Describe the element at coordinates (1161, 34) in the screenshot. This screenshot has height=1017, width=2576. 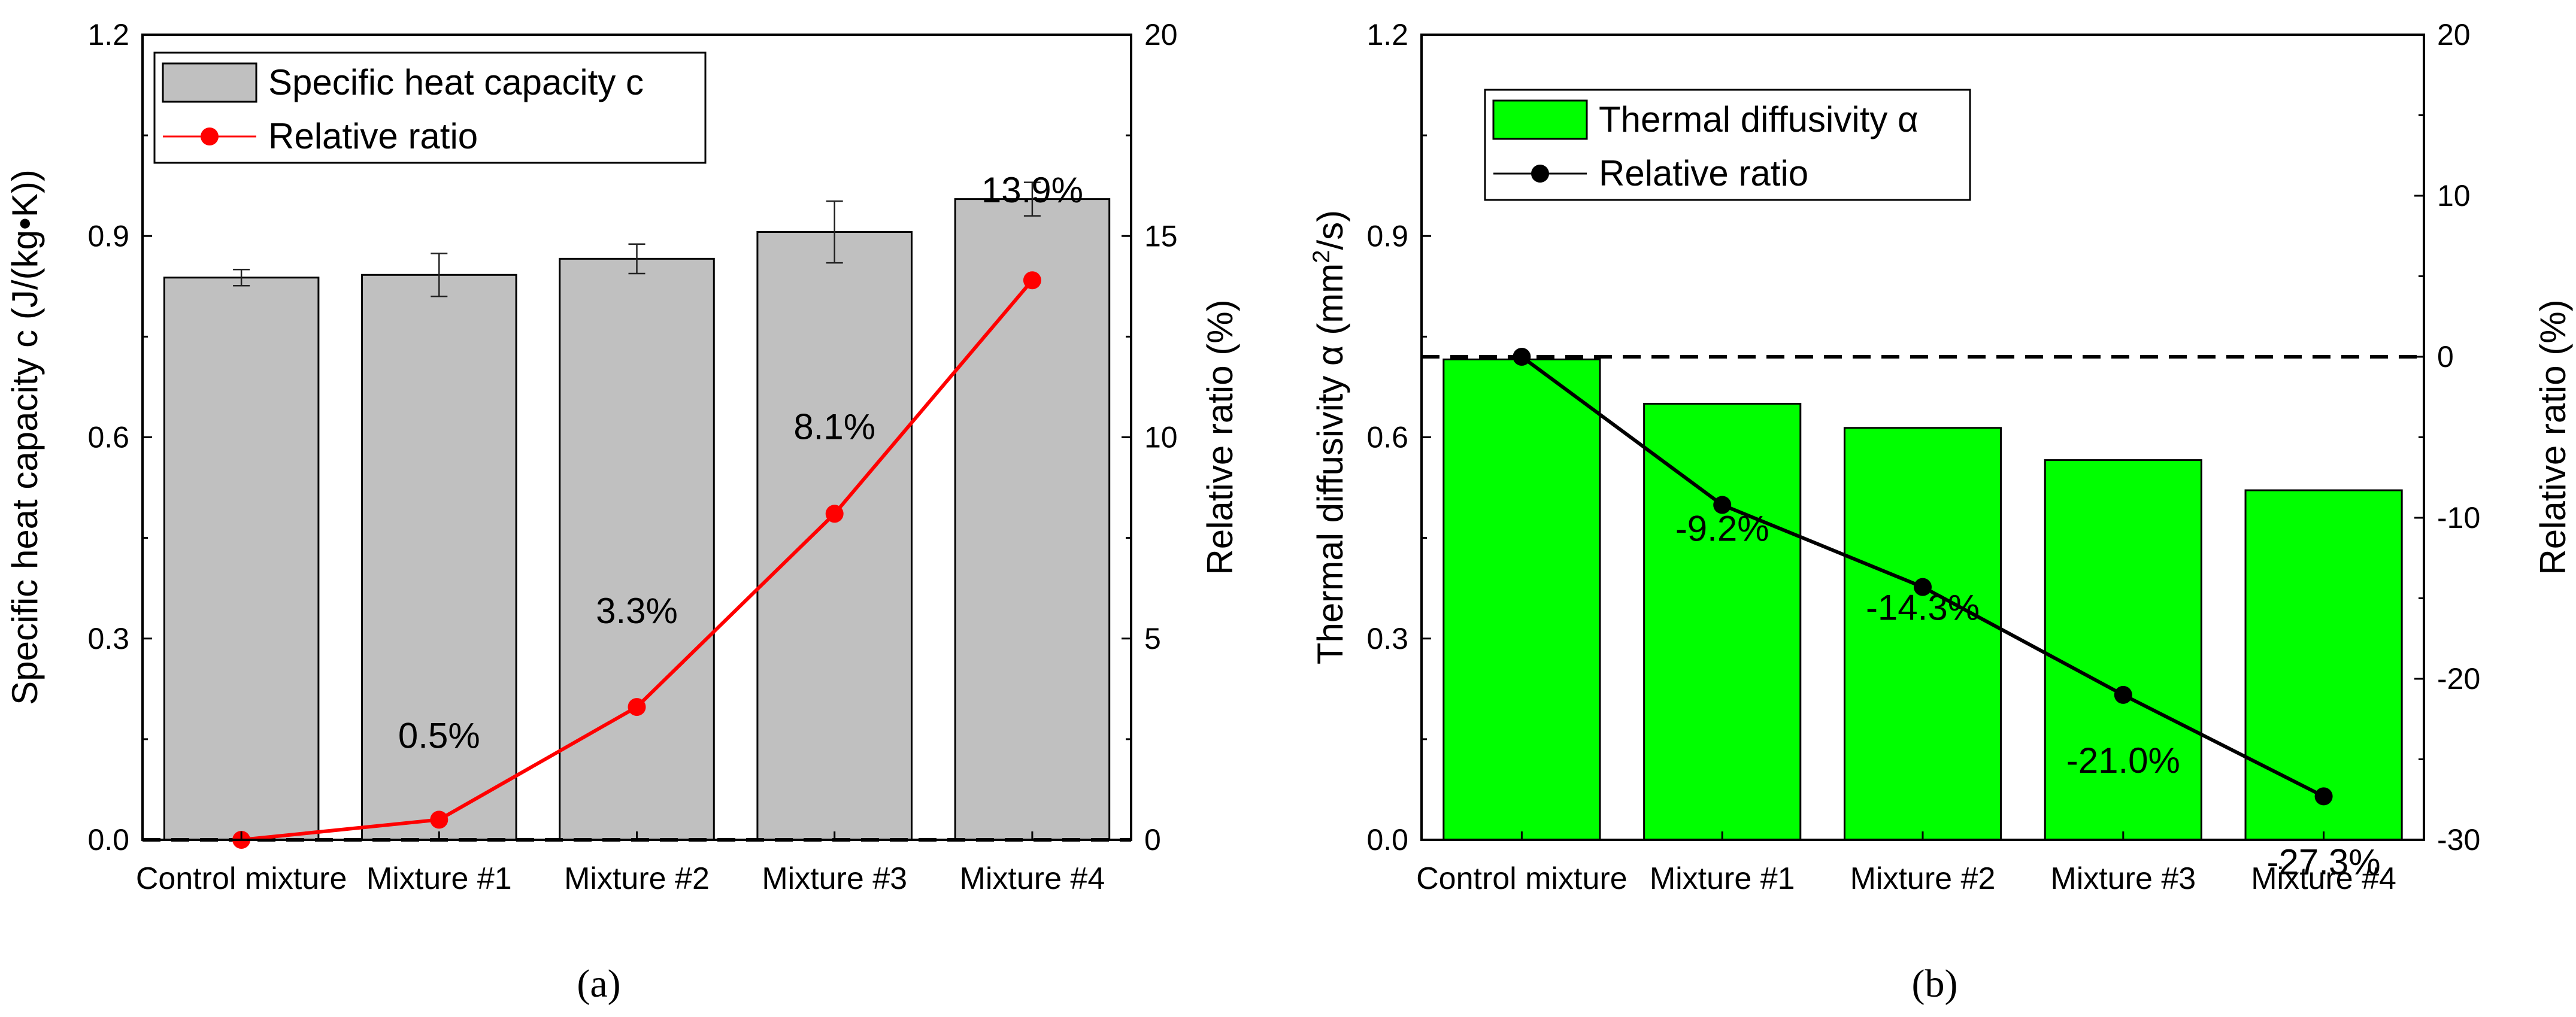
I see `right-tick-label-4: 20` at that location.